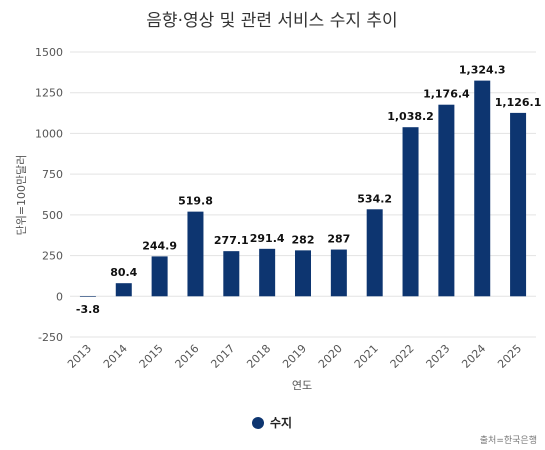 The image size is (545, 450). I want to click on x-tick-label: 2013, so click(79, 356).